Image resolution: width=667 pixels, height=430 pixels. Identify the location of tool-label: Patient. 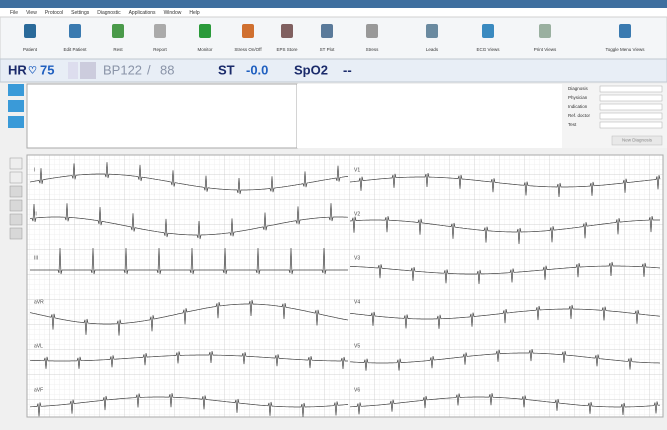
(30, 49).